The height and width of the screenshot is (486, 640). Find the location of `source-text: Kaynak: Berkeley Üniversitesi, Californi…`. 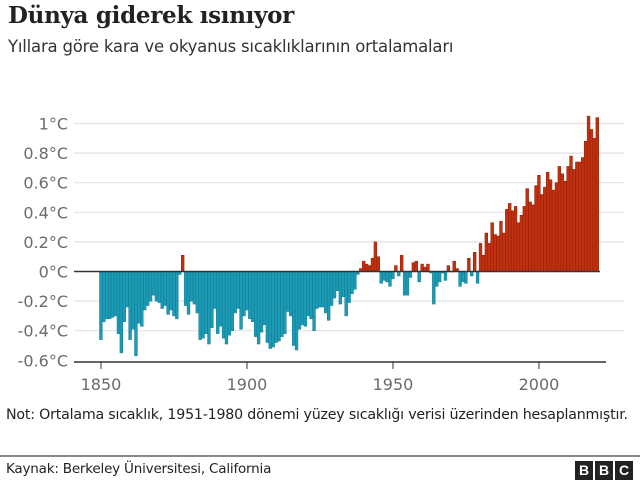

source-text: Kaynak: Berkeley Üniversitesi, Californi… is located at coordinates (139, 469).